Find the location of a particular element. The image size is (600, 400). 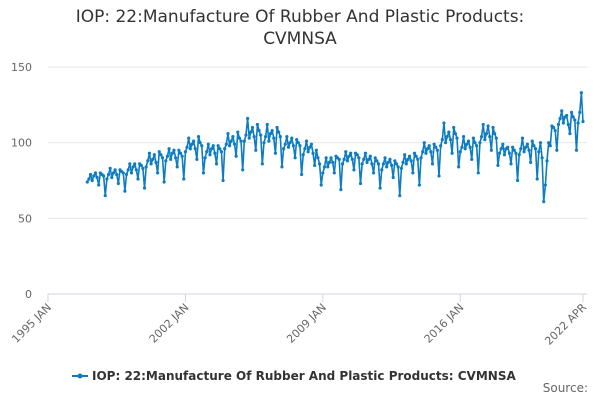

y-tick-label: 100 is located at coordinates (21, 143).